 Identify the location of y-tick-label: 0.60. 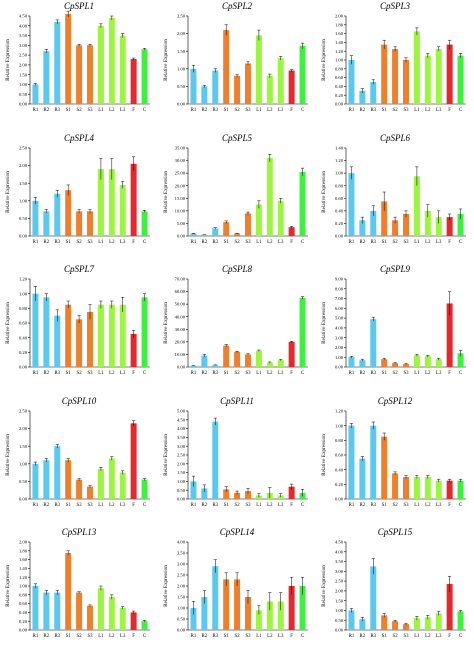
(339, 77).